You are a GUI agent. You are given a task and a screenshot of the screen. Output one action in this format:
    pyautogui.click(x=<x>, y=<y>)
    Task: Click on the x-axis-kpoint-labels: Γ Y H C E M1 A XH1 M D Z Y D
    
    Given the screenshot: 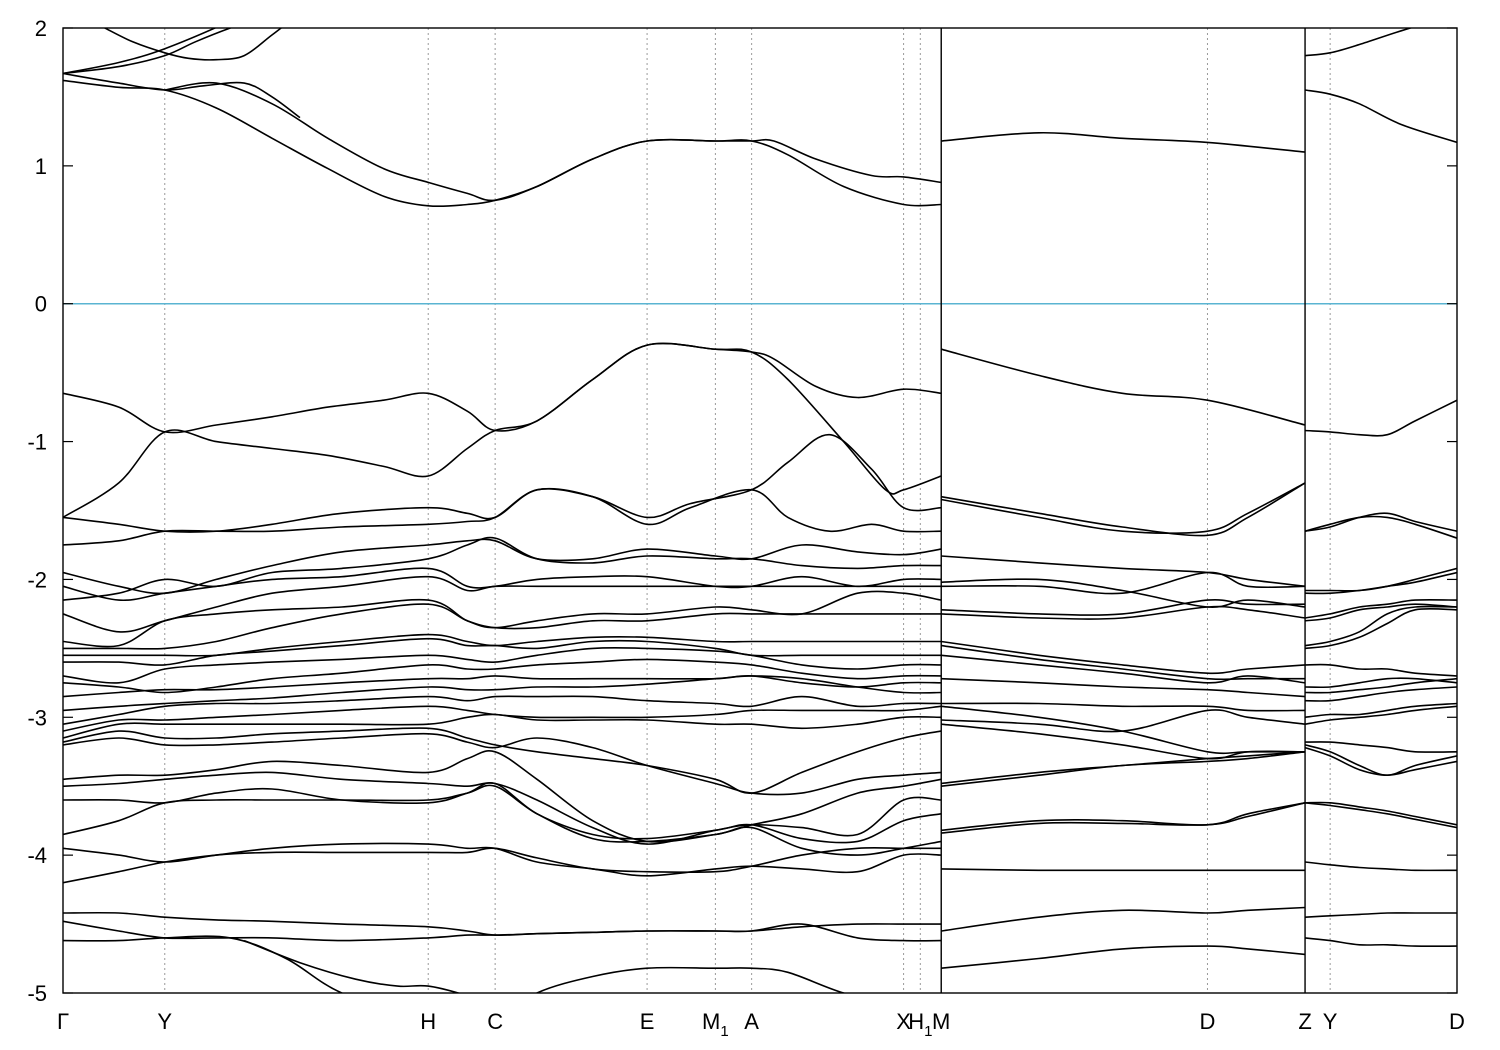 What is the action you would take?
    pyautogui.click(x=761, y=1024)
    